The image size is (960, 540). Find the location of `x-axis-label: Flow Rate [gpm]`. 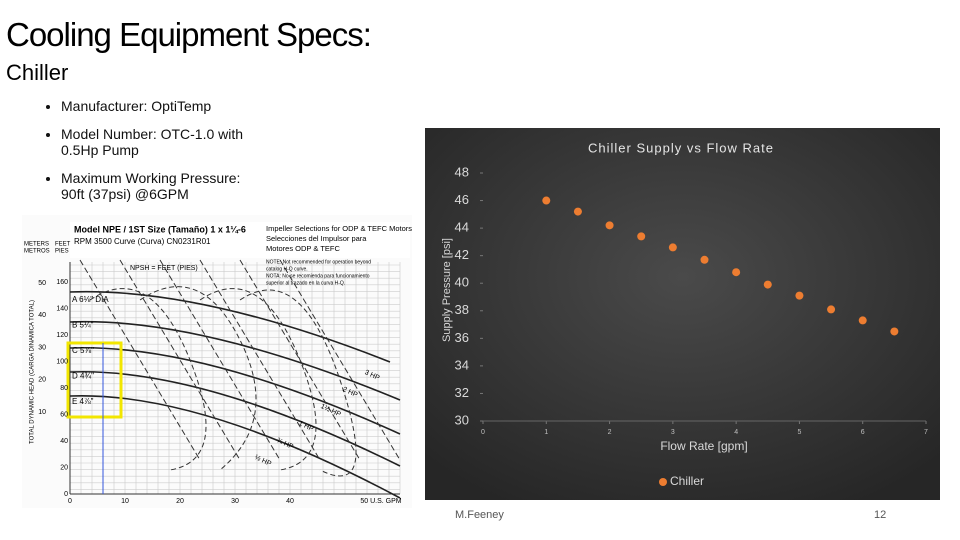

x-axis-label: Flow Rate [gpm] is located at coordinates (703, 446).